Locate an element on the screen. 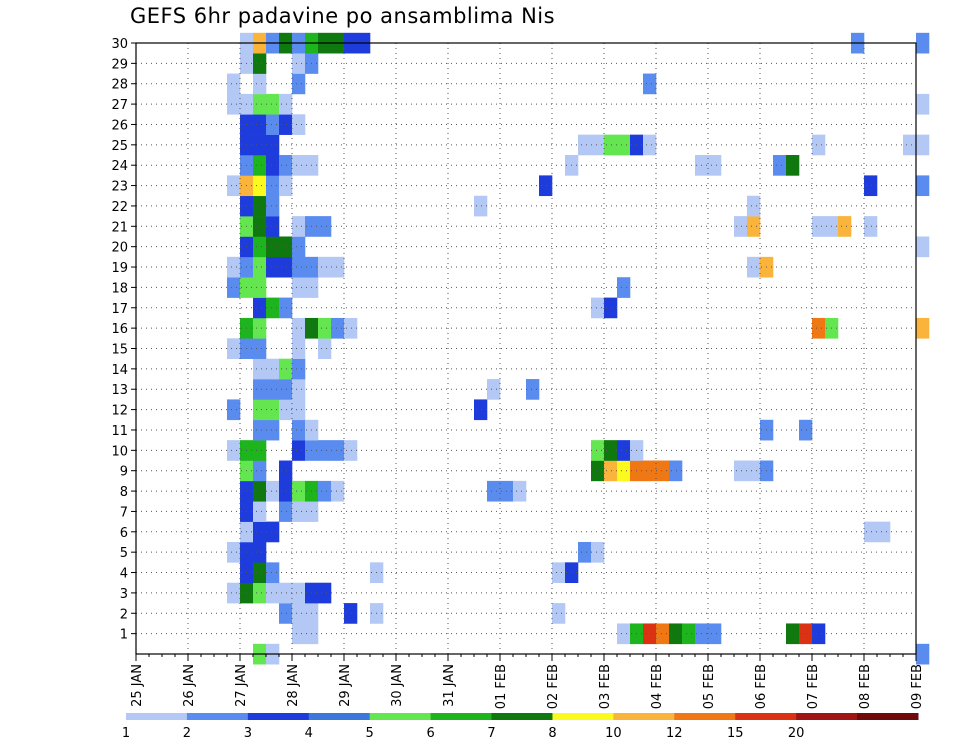 The width and height of the screenshot is (960, 742). x-tick-label: 25 JAN is located at coordinates (137, 685).